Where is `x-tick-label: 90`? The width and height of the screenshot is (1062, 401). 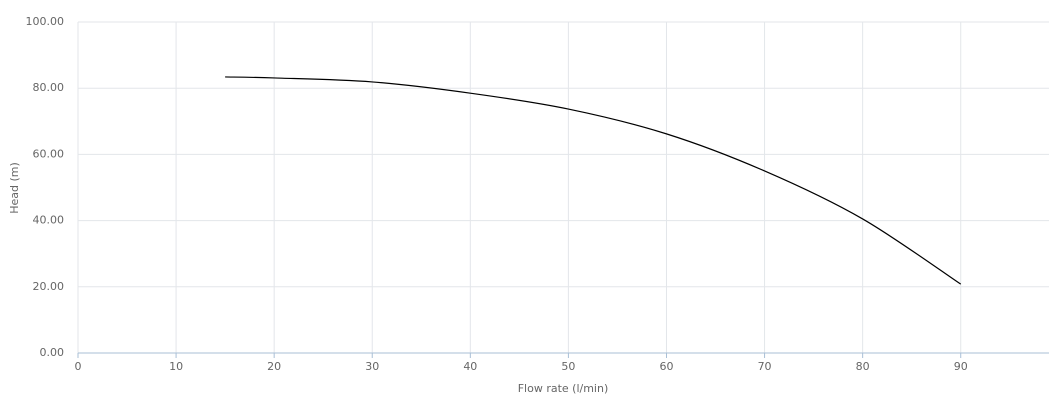 x-tick-label: 90 is located at coordinates (961, 366).